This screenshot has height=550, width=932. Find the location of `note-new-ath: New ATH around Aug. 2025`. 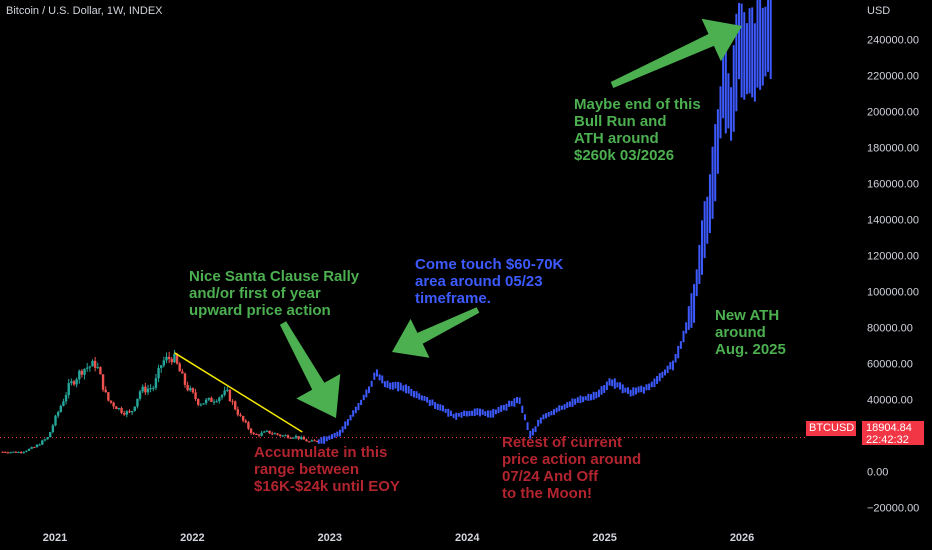

note-new-ath: New ATH around Aug. 2025 is located at coordinates (750, 332).